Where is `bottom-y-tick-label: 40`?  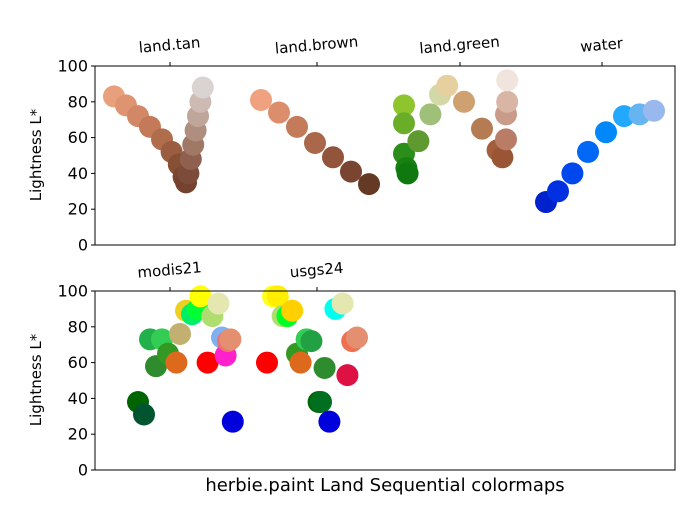
bottom-y-tick-label: 40 is located at coordinates (78, 398).